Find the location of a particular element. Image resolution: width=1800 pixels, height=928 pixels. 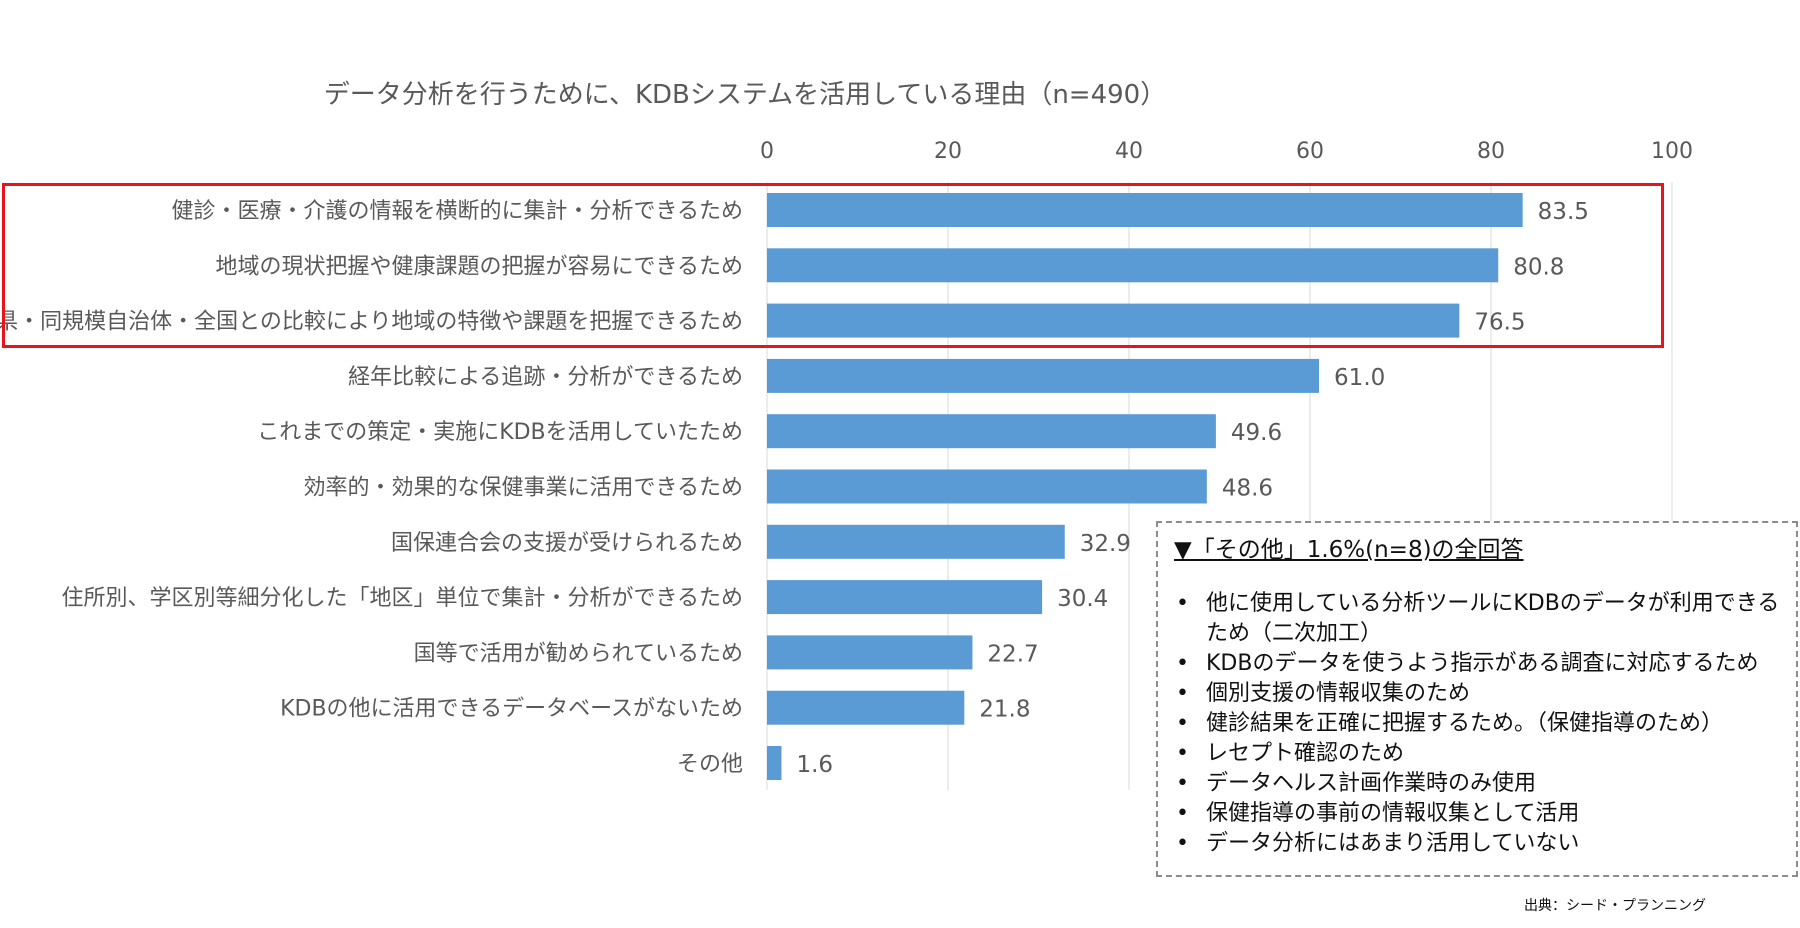

value-label: 61.0 is located at coordinates (1359, 378).